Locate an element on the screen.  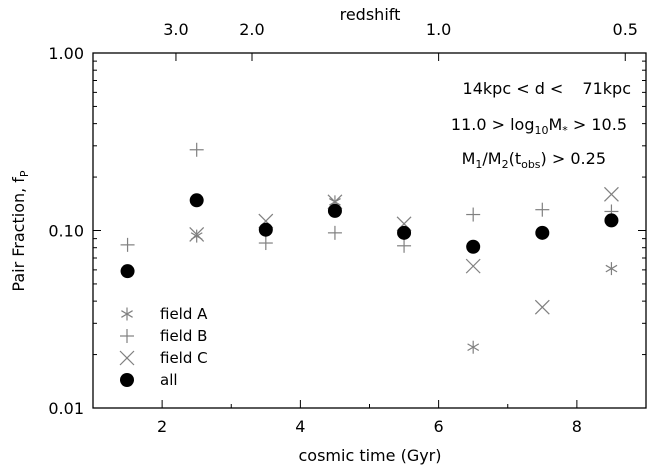
annotation-mass-m: M is located at coordinates (555, 124).